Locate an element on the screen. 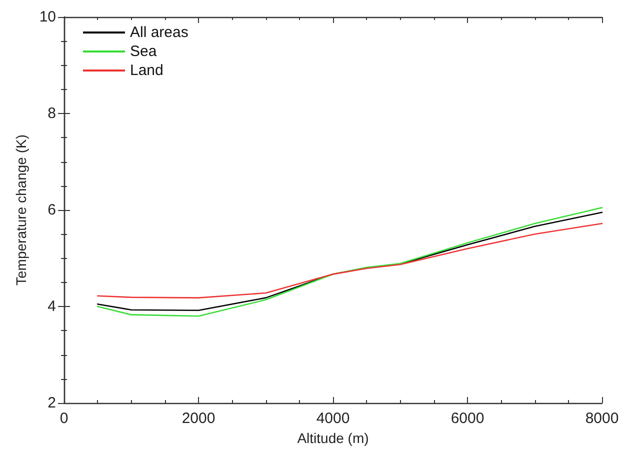 This screenshot has height=459, width=634. y-tick-label: 6 is located at coordinates (52, 210).